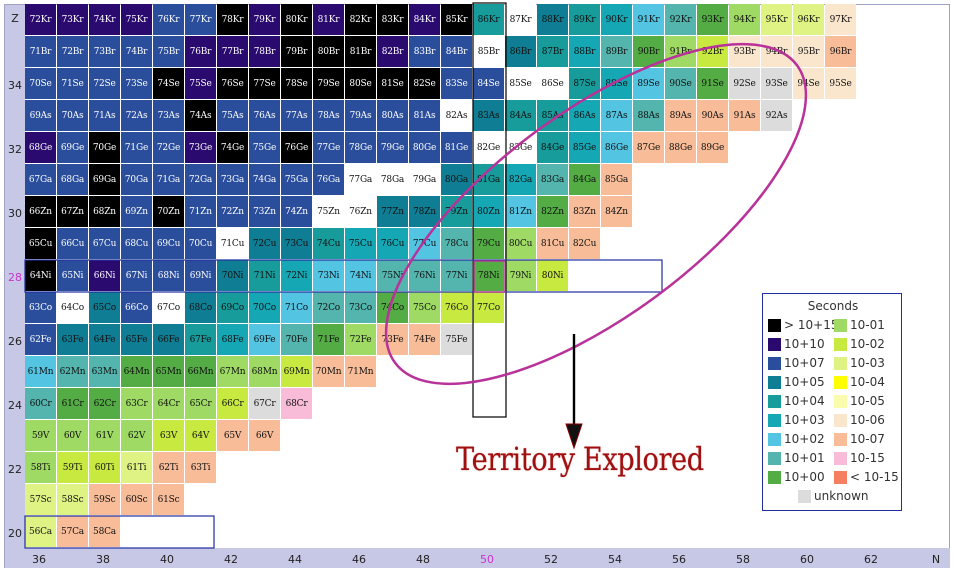 The height and width of the screenshot is (572, 956). What do you see at coordinates (168, 83) in the screenshot?
I see `nuclide-cell-74se: 74Se` at bounding box center [168, 83].